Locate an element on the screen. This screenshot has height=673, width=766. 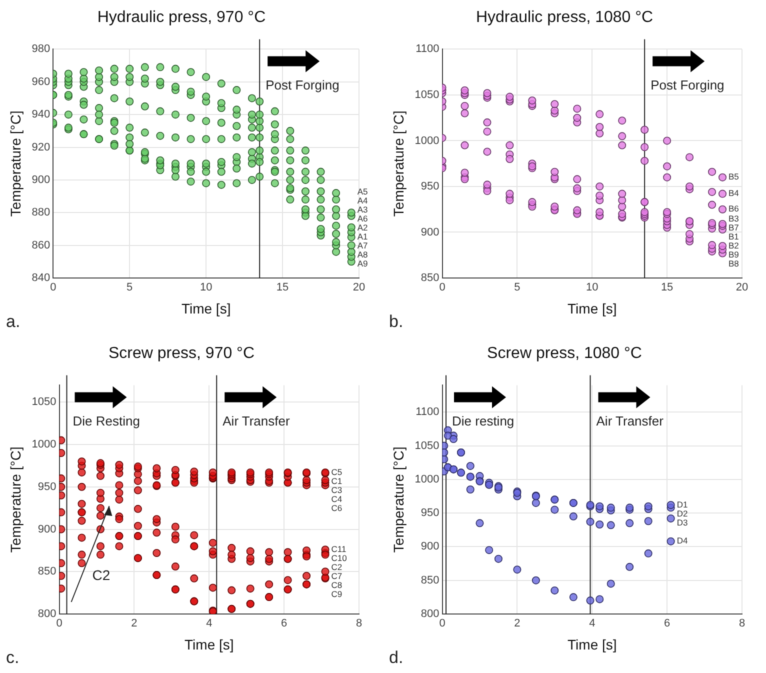
series-label: B6 is located at coordinates (734, 209).